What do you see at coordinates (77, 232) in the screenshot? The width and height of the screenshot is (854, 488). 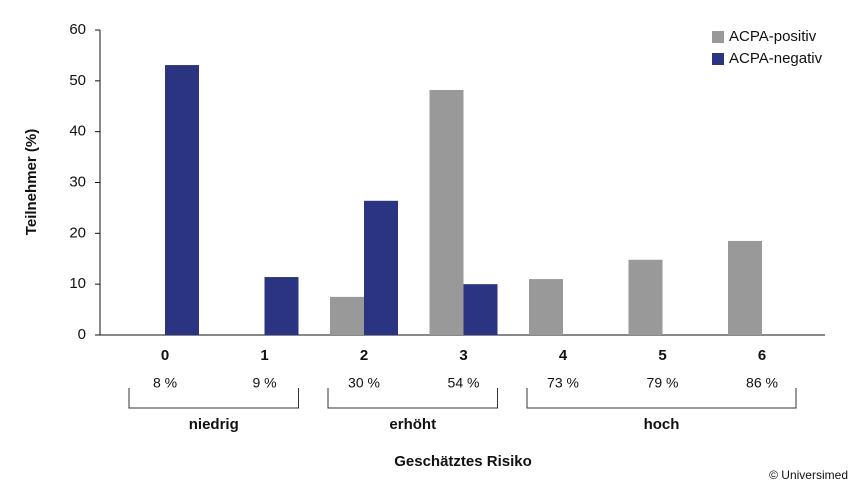 I see `y-tick-label: 20` at bounding box center [77, 232].